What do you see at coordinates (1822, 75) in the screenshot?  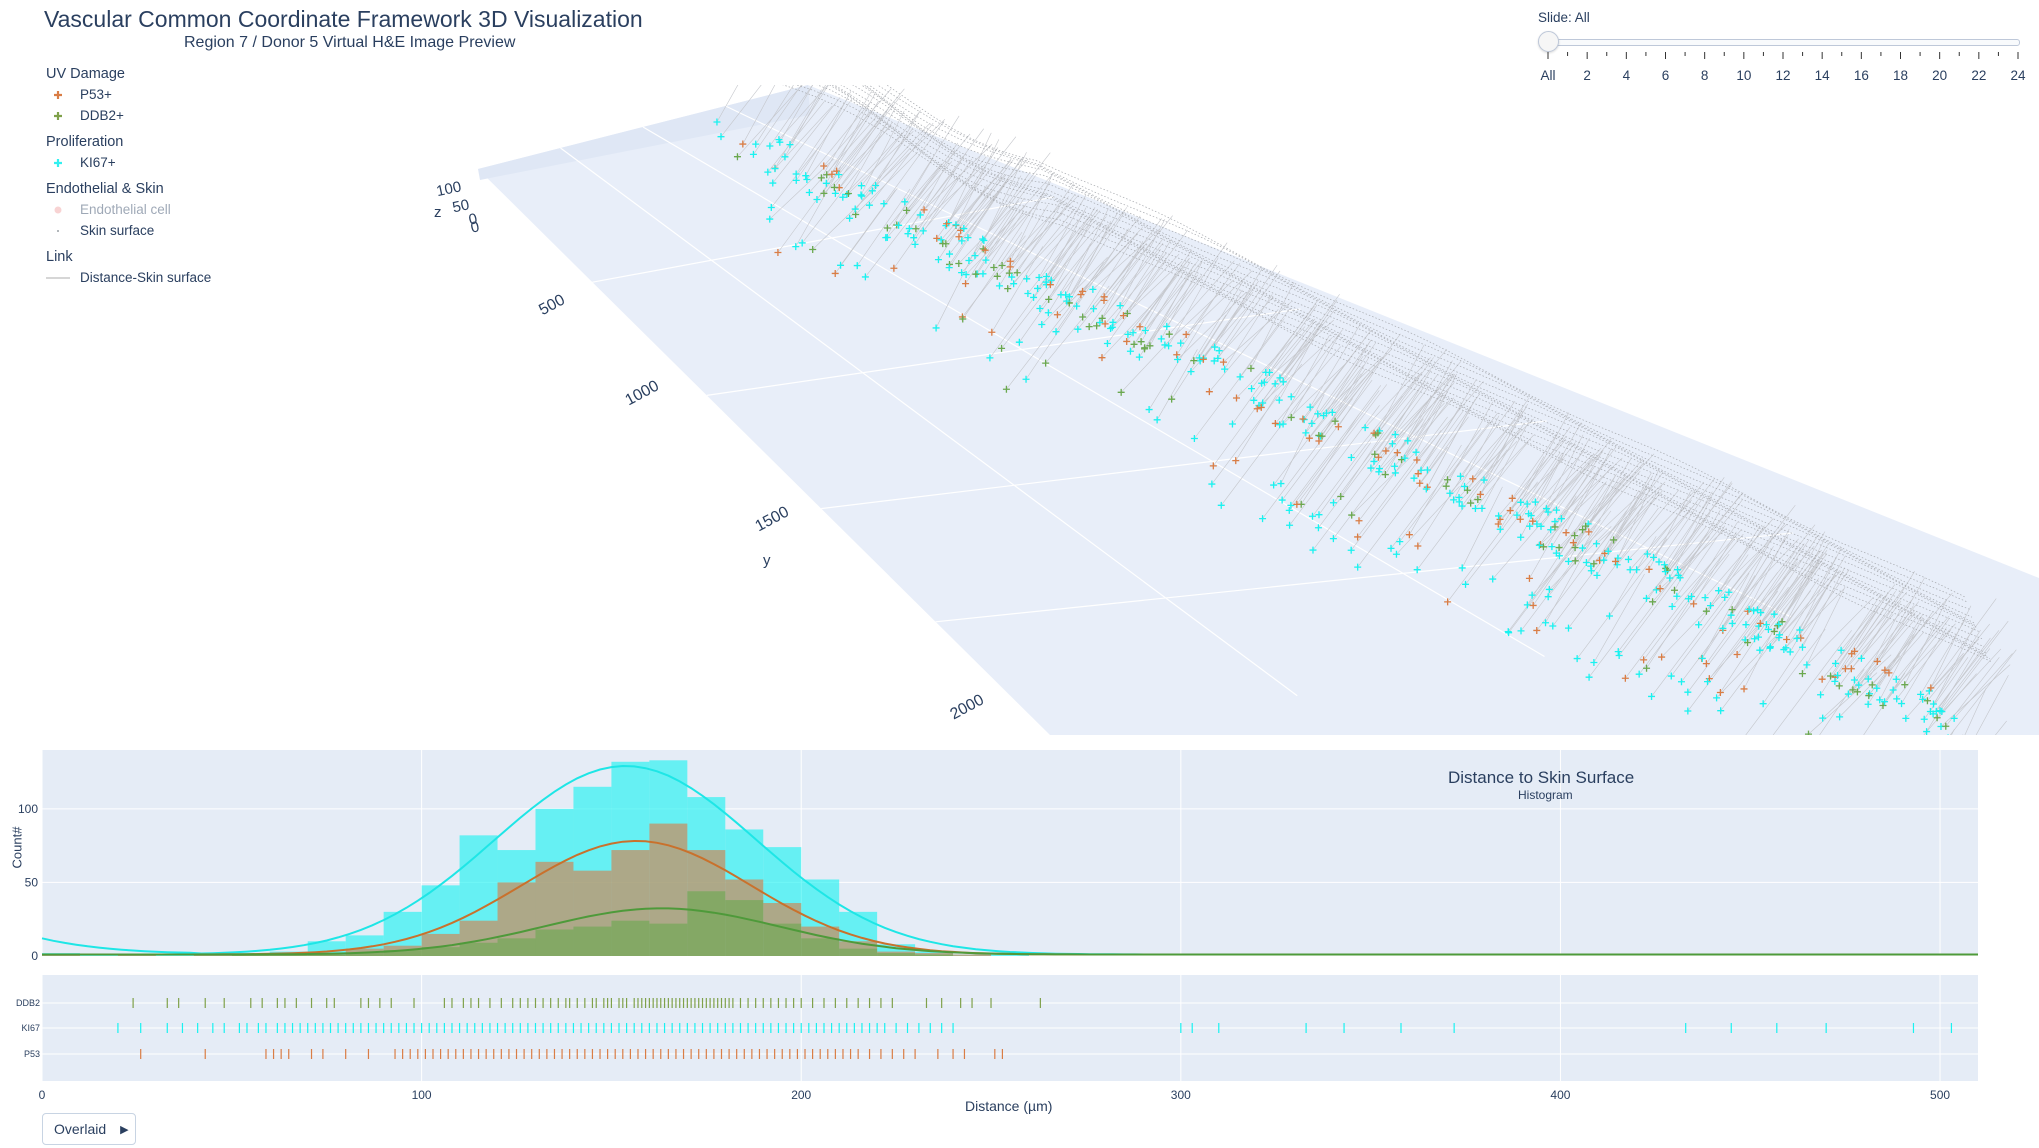 I see `slider-tick-label: 14` at bounding box center [1822, 75].